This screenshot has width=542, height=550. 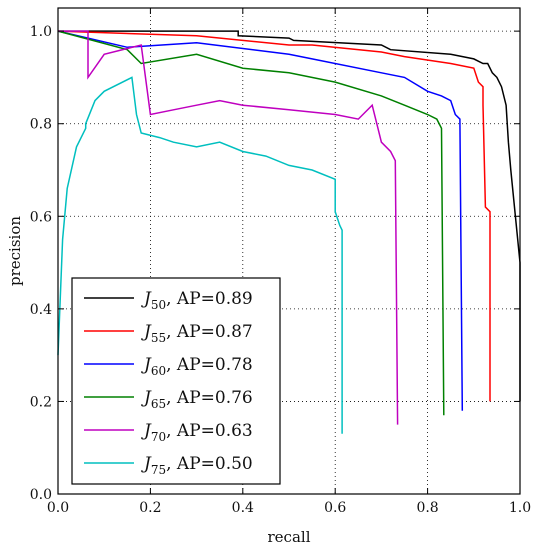 What do you see at coordinates (427, 508) in the screenshot?
I see `x-tick-label: 0.8` at bounding box center [427, 508].